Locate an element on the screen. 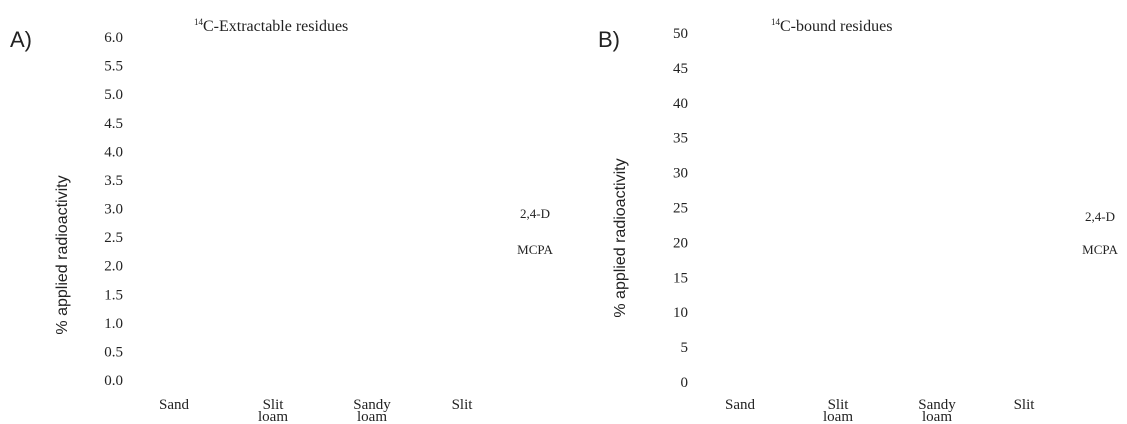  y-tick-label: 5.5 is located at coordinates (113, 67).